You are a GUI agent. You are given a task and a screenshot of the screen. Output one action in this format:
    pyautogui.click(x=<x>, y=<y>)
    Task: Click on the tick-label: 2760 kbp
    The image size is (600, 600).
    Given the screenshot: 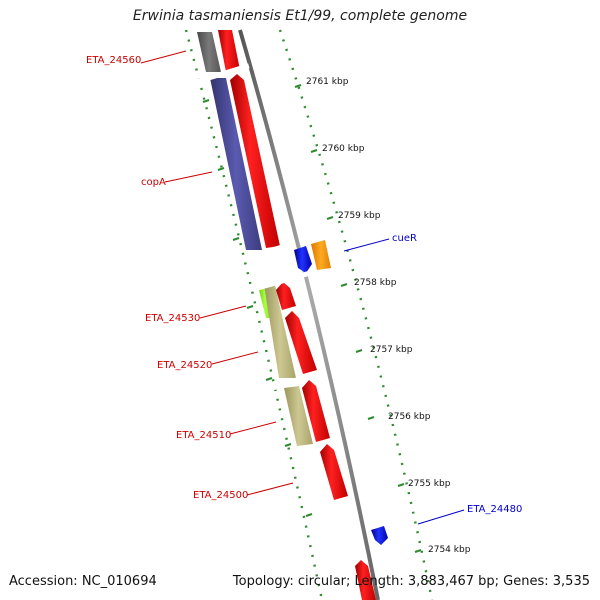 What is the action you would take?
    pyautogui.click(x=343, y=149)
    